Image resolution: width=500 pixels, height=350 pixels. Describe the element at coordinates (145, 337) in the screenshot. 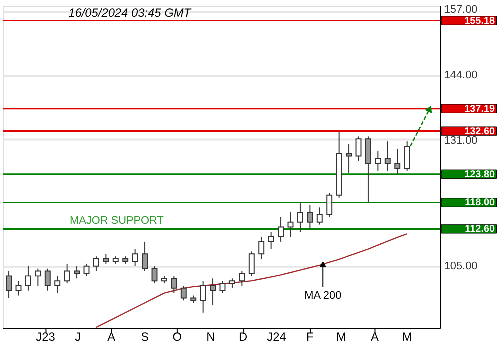

I see `x-tick-label: S` at that location.